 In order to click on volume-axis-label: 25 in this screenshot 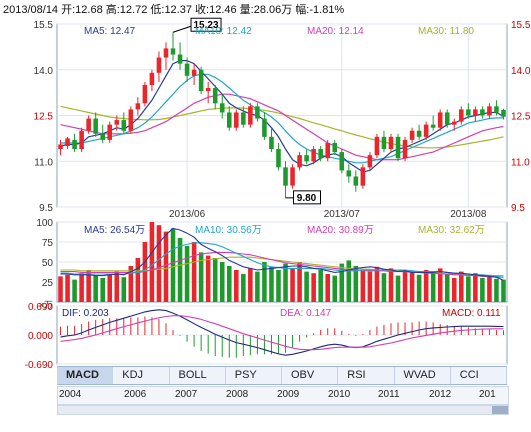, I will do `click(48, 283)`.